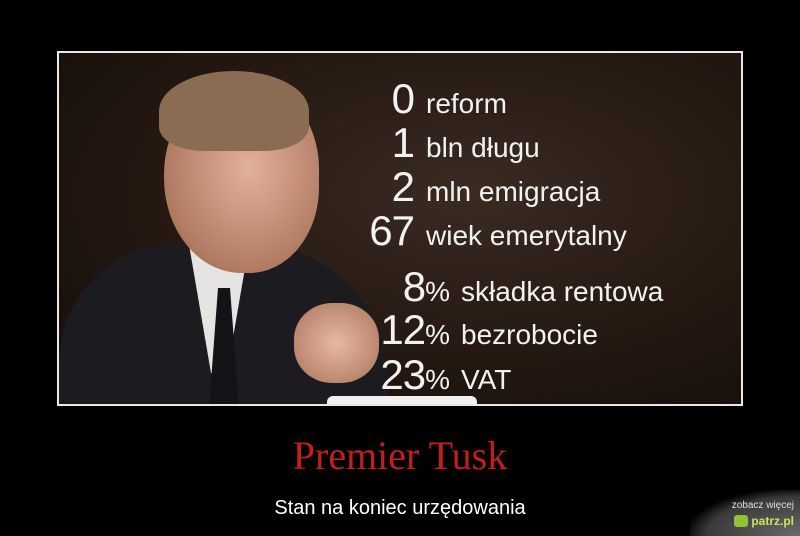 The width and height of the screenshot is (800, 536). Describe the element at coordinates (414, 286) in the screenshot. I see `stat-value: 8` at that location.